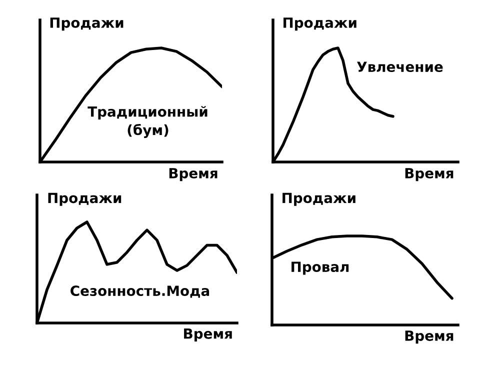 The image size is (482, 373). What do you see at coordinates (140, 292) in the screenshot?
I see `annotation: Сезонность.Мода` at bounding box center [140, 292].